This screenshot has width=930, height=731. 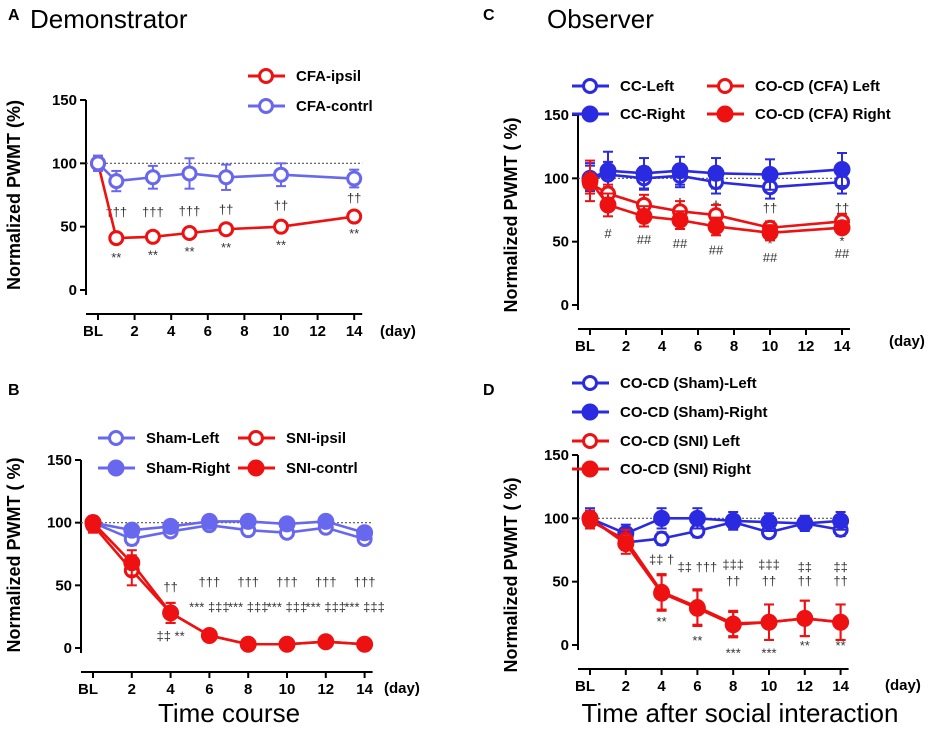 I want to click on y-tick-label: 100, so click(x=556, y=178).